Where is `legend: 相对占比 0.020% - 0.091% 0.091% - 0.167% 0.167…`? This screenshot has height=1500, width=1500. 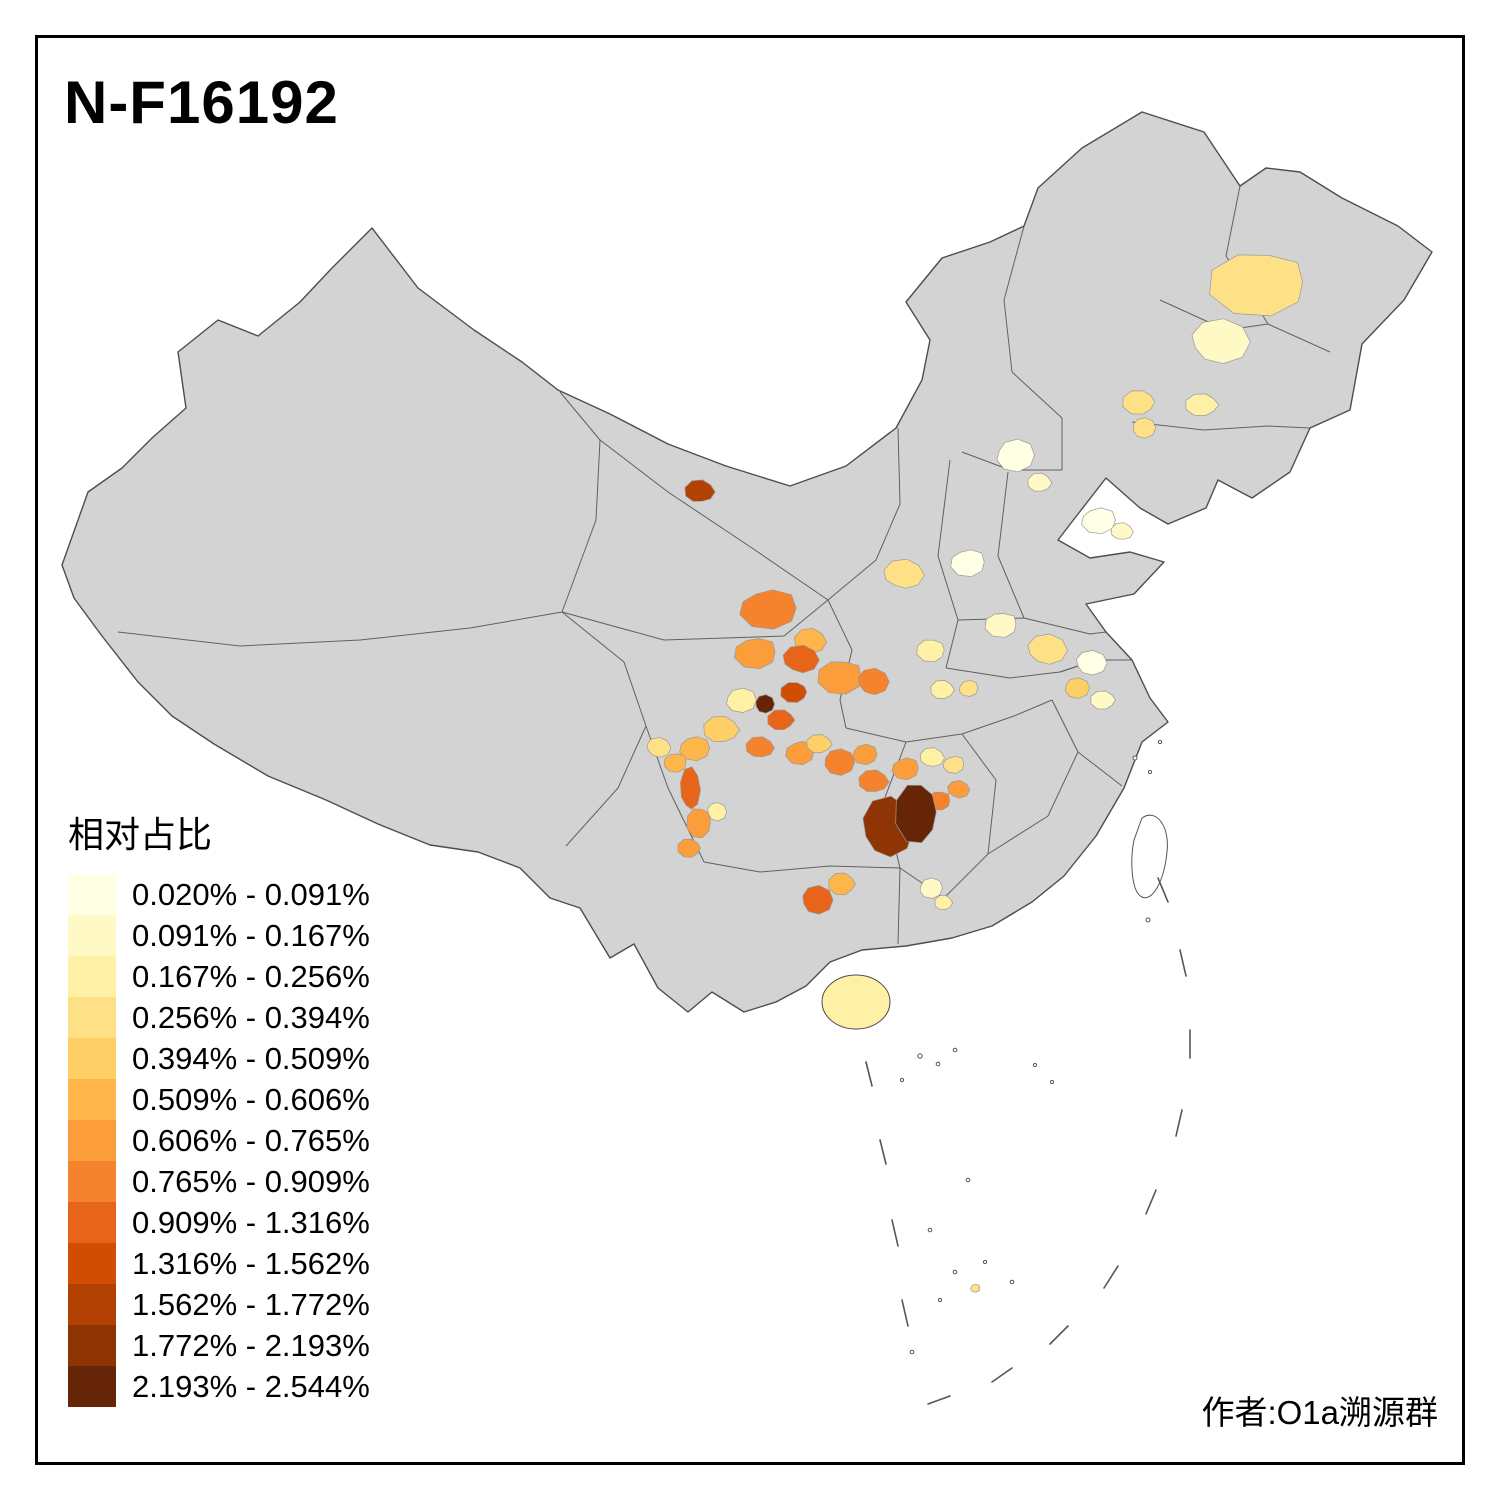
legend: 相对占比 0.020% - 0.091% 0.091% - 0.167% 0.167… is located at coordinates (219, 1106).